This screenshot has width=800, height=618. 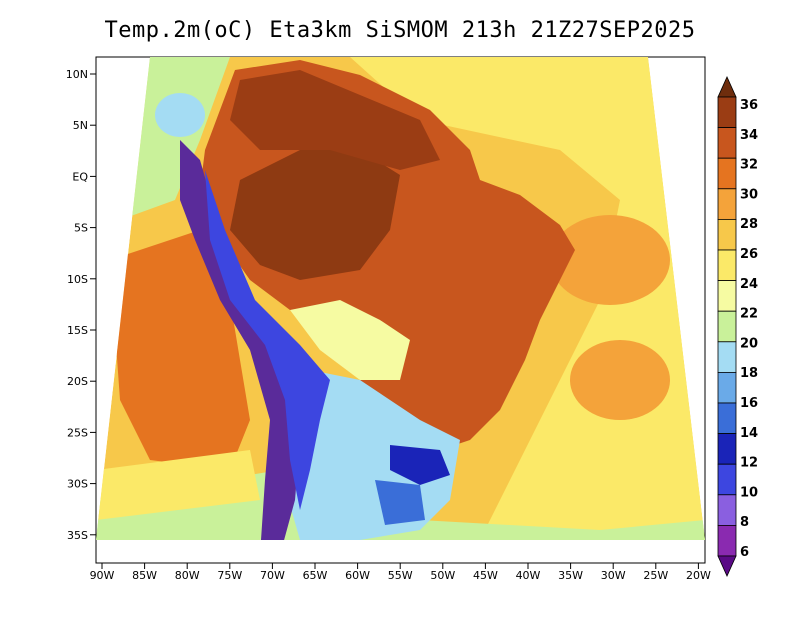 I want to click on colorbar-label: 24, so click(x=749, y=284).